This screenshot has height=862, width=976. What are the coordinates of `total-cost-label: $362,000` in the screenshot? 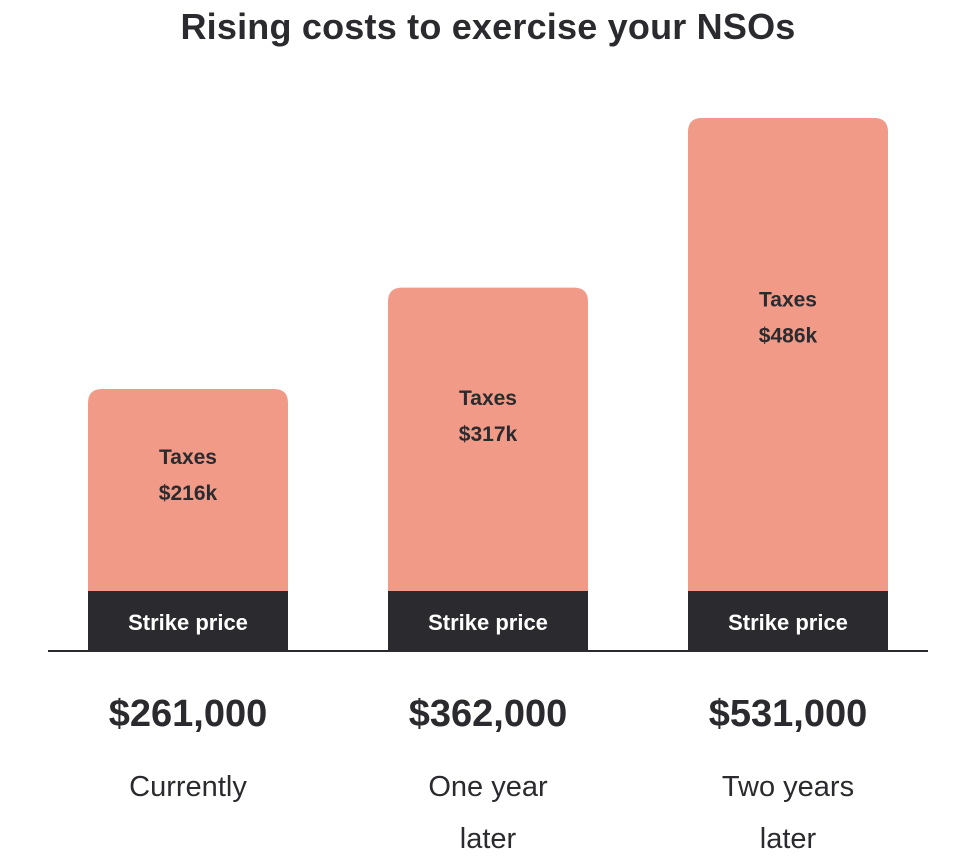 It's located at (488, 714).